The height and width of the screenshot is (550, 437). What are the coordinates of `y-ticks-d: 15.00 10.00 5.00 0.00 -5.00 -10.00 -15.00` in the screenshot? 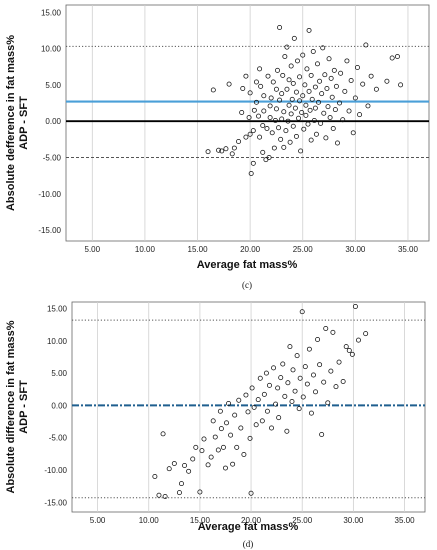 It's located at (55, 405).